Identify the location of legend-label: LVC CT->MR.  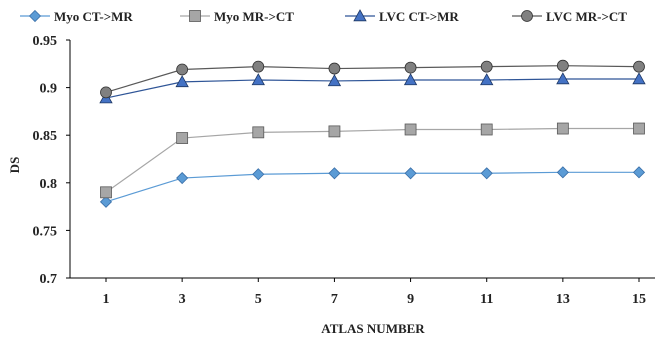
(419, 16).